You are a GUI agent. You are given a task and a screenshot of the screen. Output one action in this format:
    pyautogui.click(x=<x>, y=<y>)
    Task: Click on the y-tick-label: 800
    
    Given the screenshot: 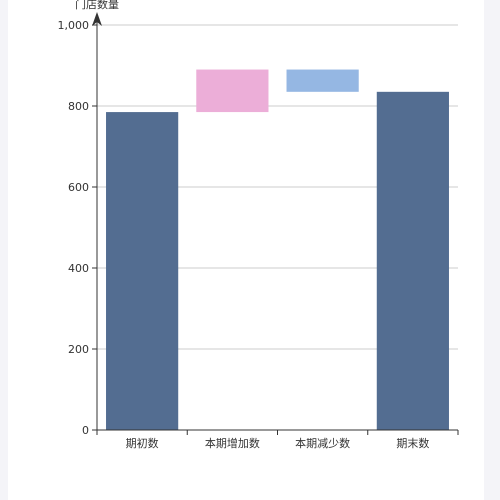 What is the action you would take?
    pyautogui.click(x=78, y=106)
    